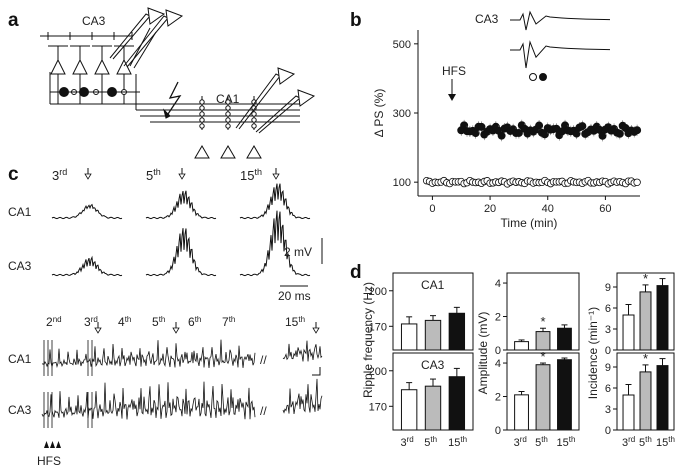  What do you see at coordinates (49, 461) in the screenshot?
I see `c-hfs-label: HFS` at bounding box center [49, 461].